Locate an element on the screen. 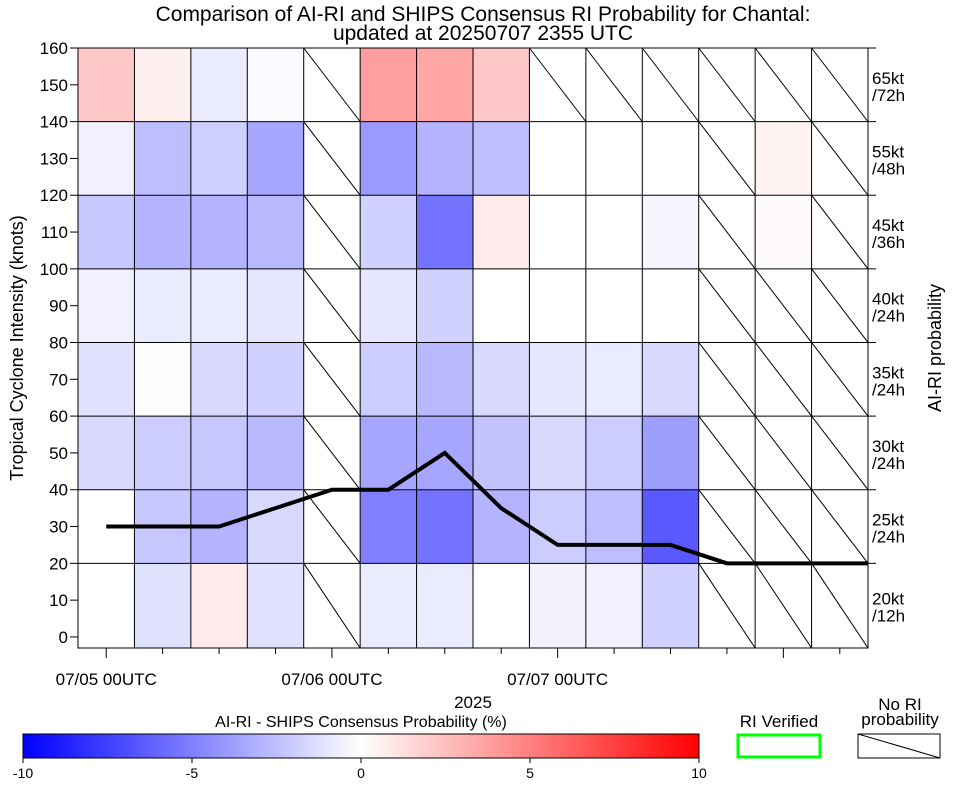  row-threshold-period: /36h is located at coordinates (888, 242).